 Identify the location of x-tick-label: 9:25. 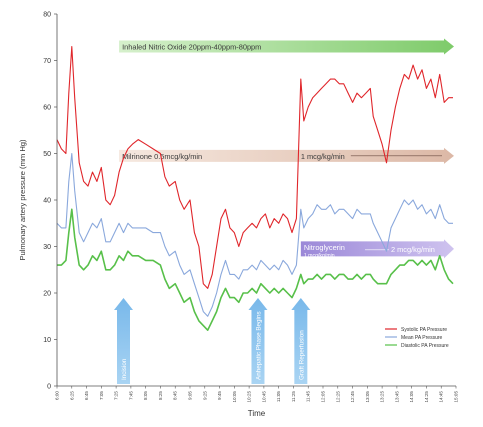
(204, 395).